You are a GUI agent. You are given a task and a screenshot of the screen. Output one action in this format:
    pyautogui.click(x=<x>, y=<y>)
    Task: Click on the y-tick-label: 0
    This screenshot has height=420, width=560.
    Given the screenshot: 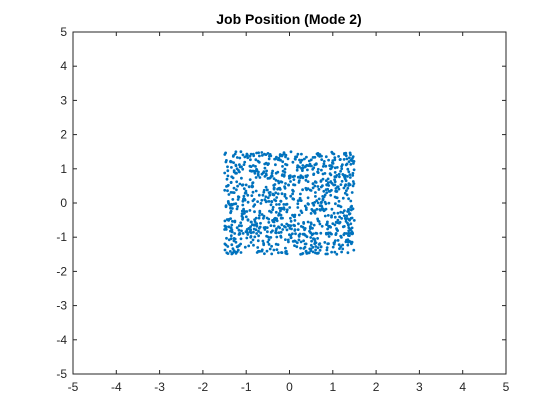 What is the action you would take?
    pyautogui.click(x=63, y=203)
    